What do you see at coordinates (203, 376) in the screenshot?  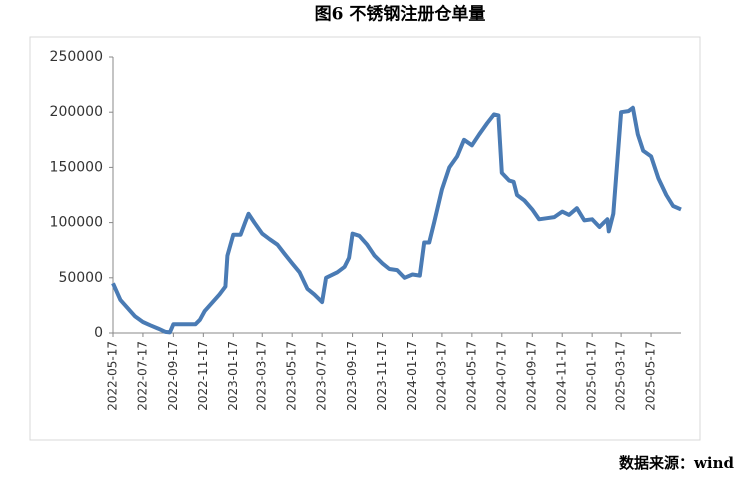 I see `x-tick-label: 2022-11-17` at bounding box center [203, 376].